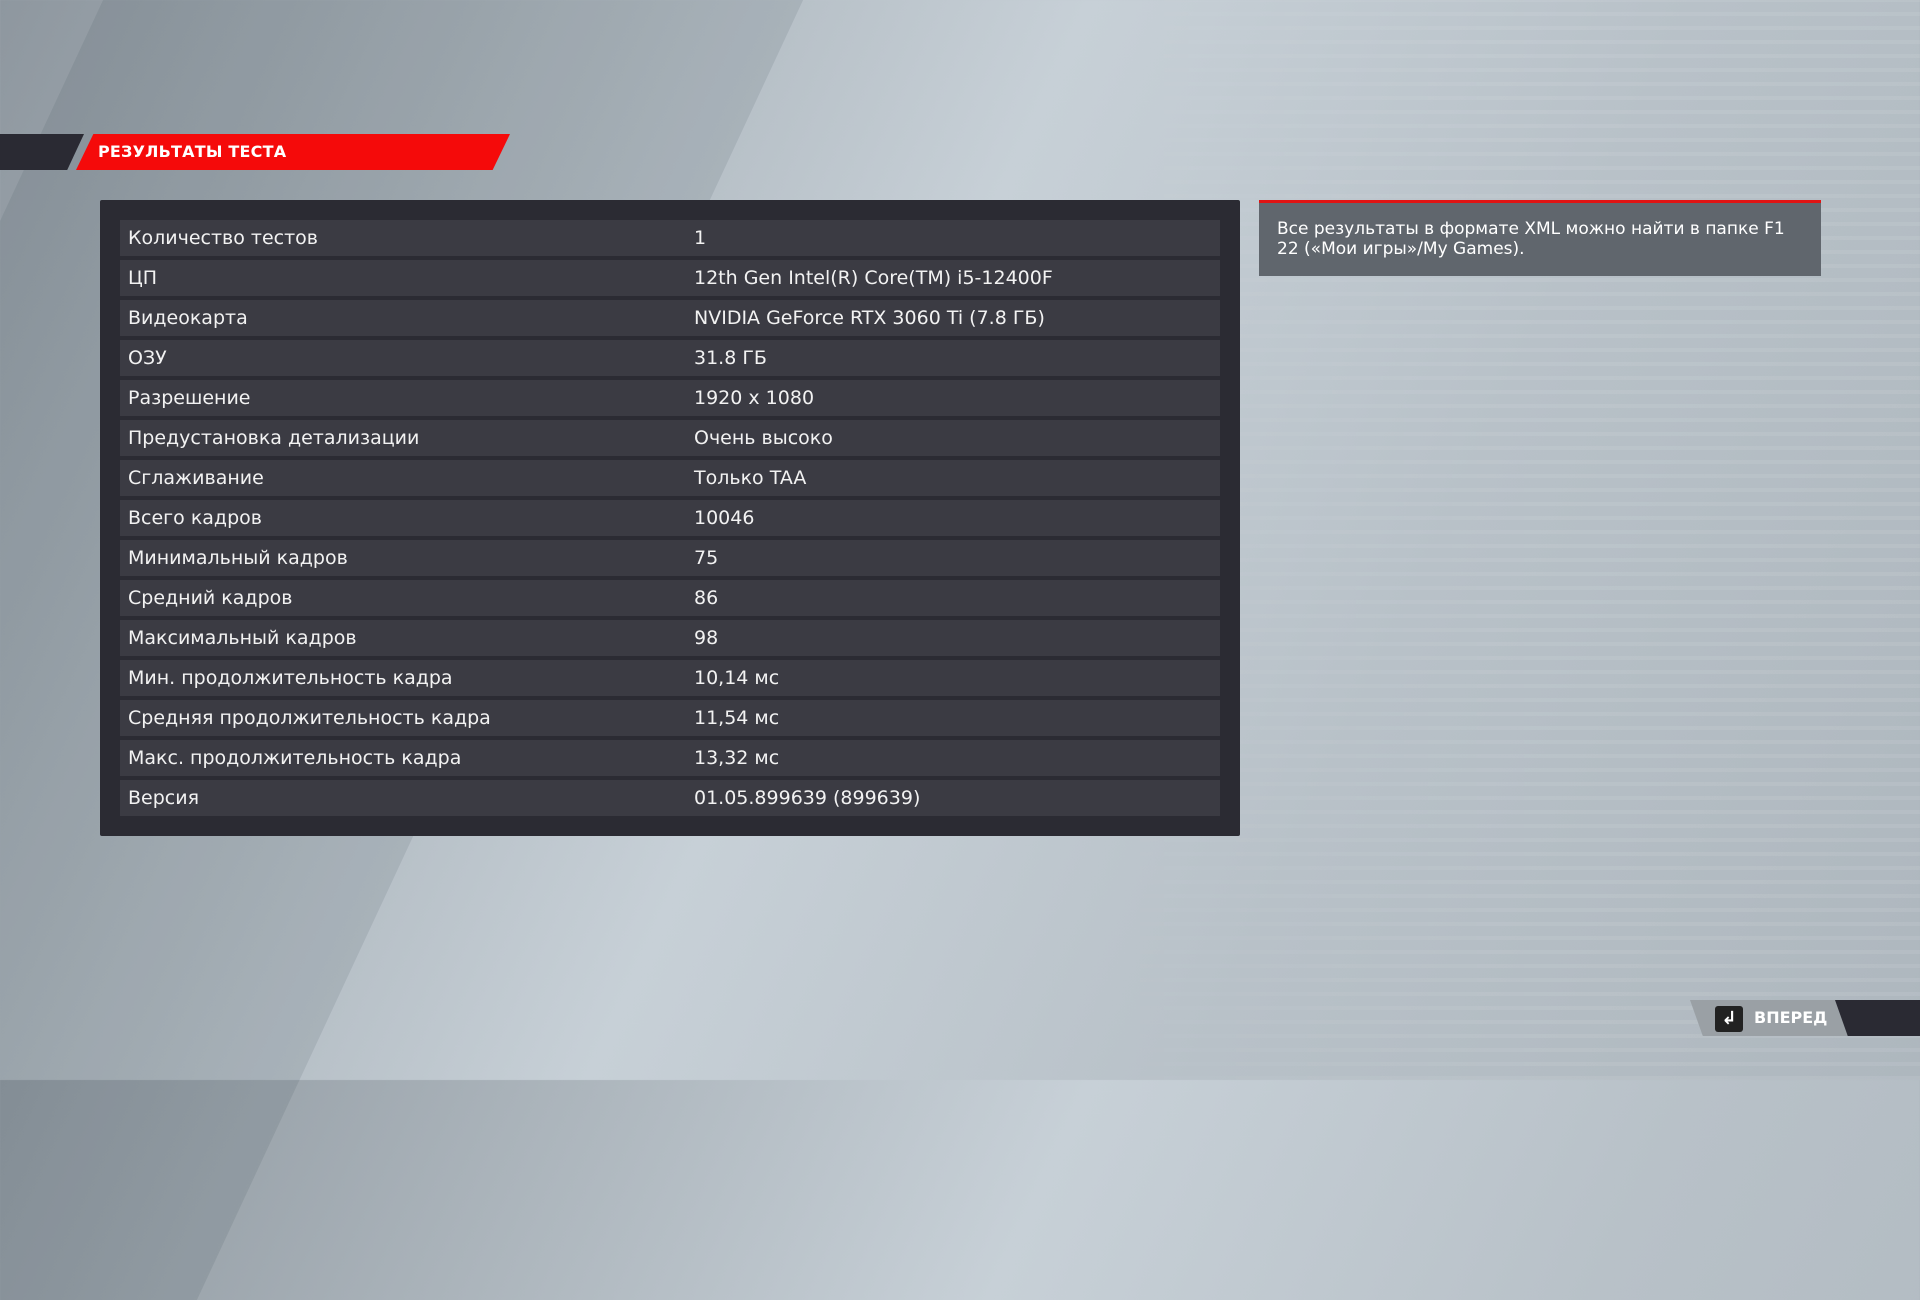 The height and width of the screenshot is (1300, 1920). I want to click on table-row: Макс. продолжительность кадра 13,32 мс, so click(670, 758).